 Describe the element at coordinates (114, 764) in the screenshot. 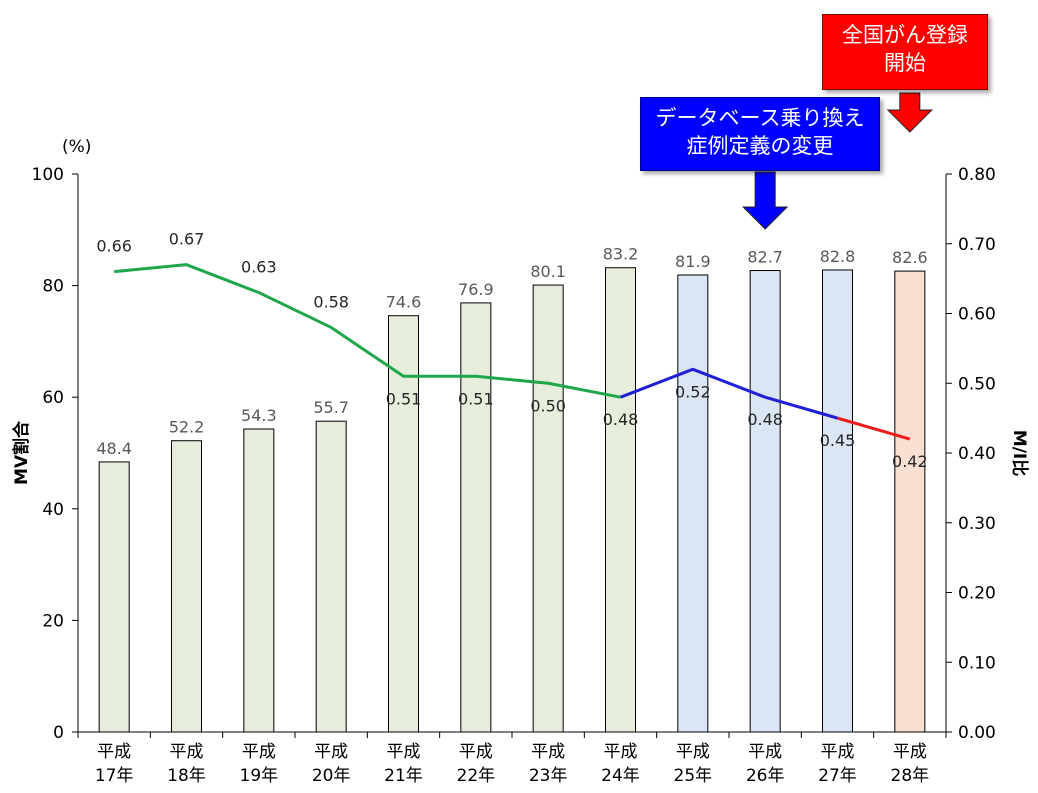

I see `x-tick-label: 平成 17年` at that location.